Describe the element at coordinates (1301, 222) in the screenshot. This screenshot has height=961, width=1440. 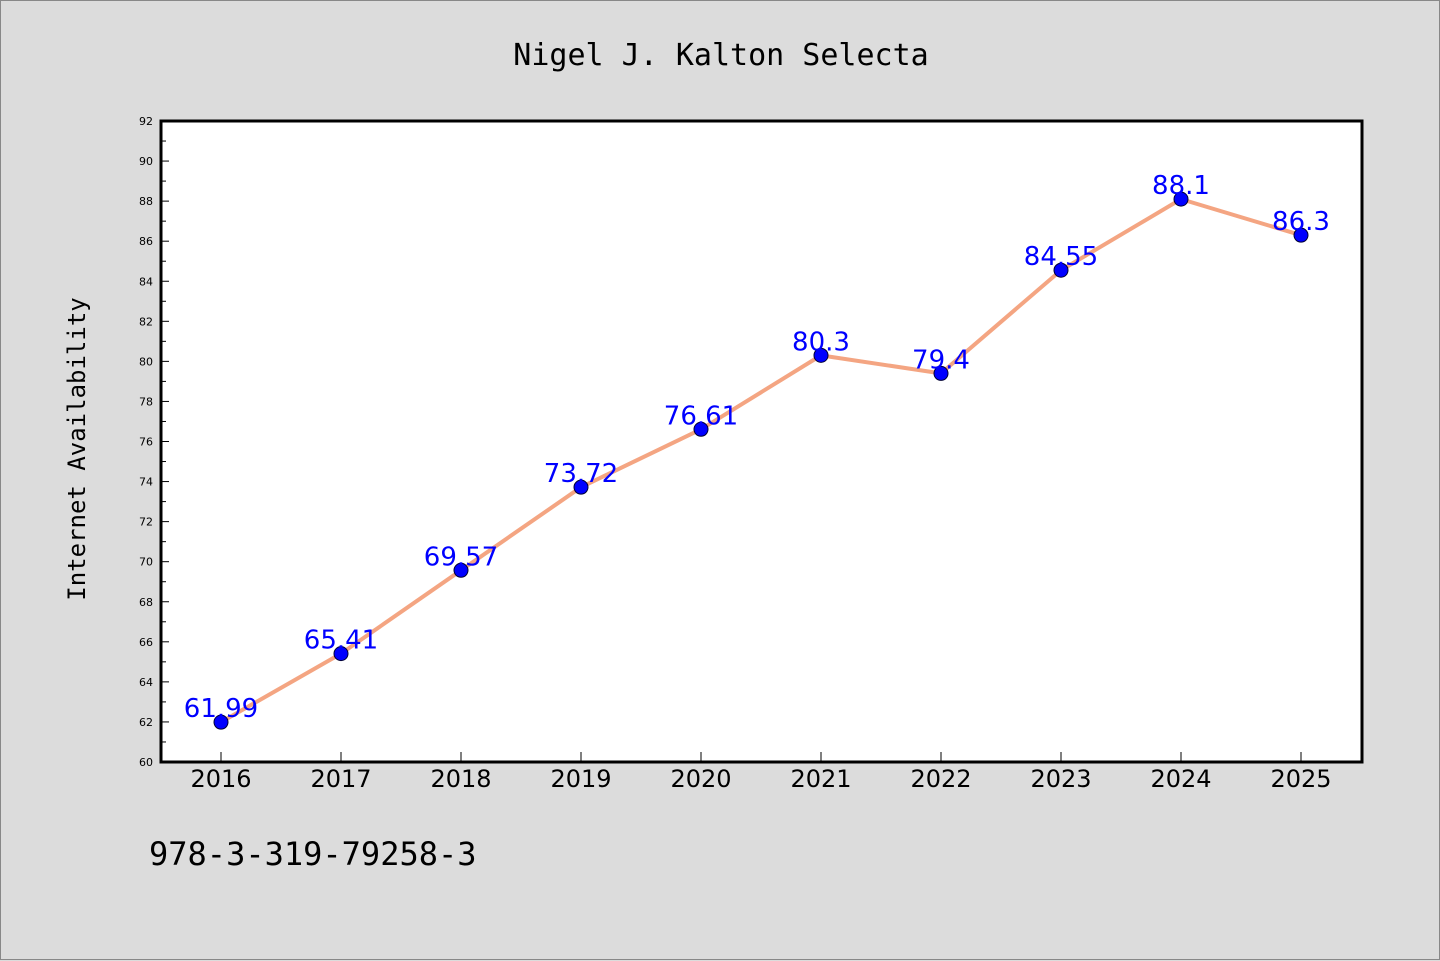
I see `data-label: 86.3` at that location.